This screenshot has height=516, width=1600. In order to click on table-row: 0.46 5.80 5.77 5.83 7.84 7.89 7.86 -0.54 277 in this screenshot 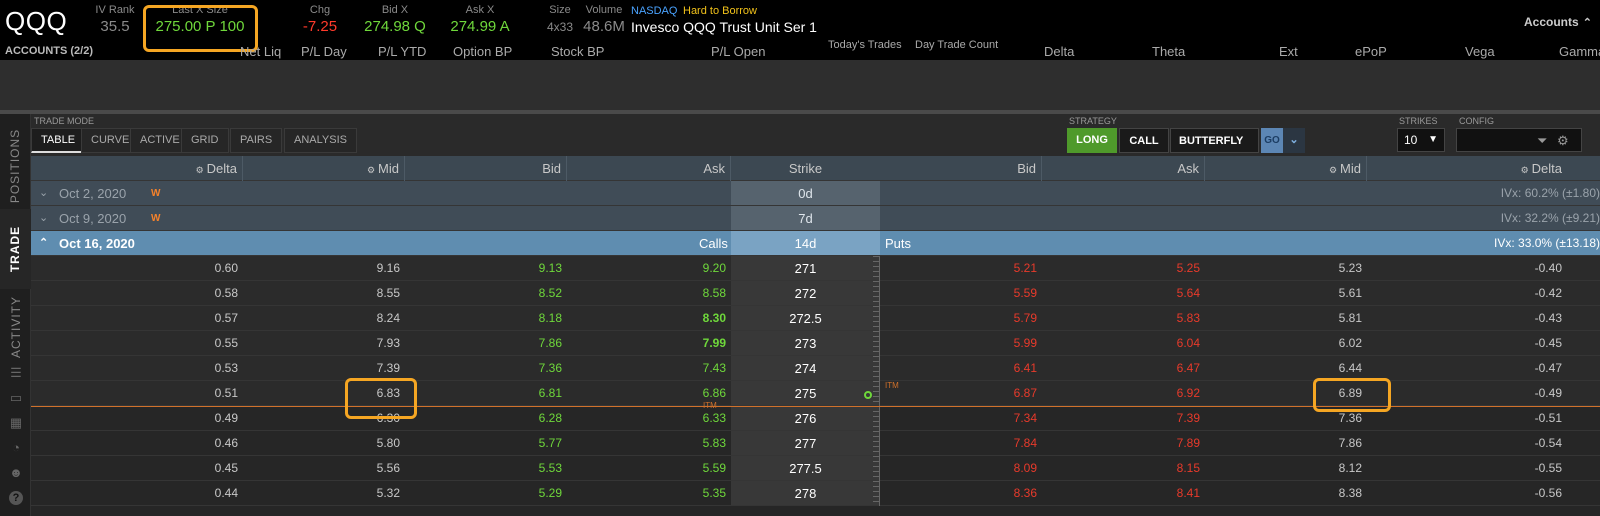, I will do `click(815, 443)`.